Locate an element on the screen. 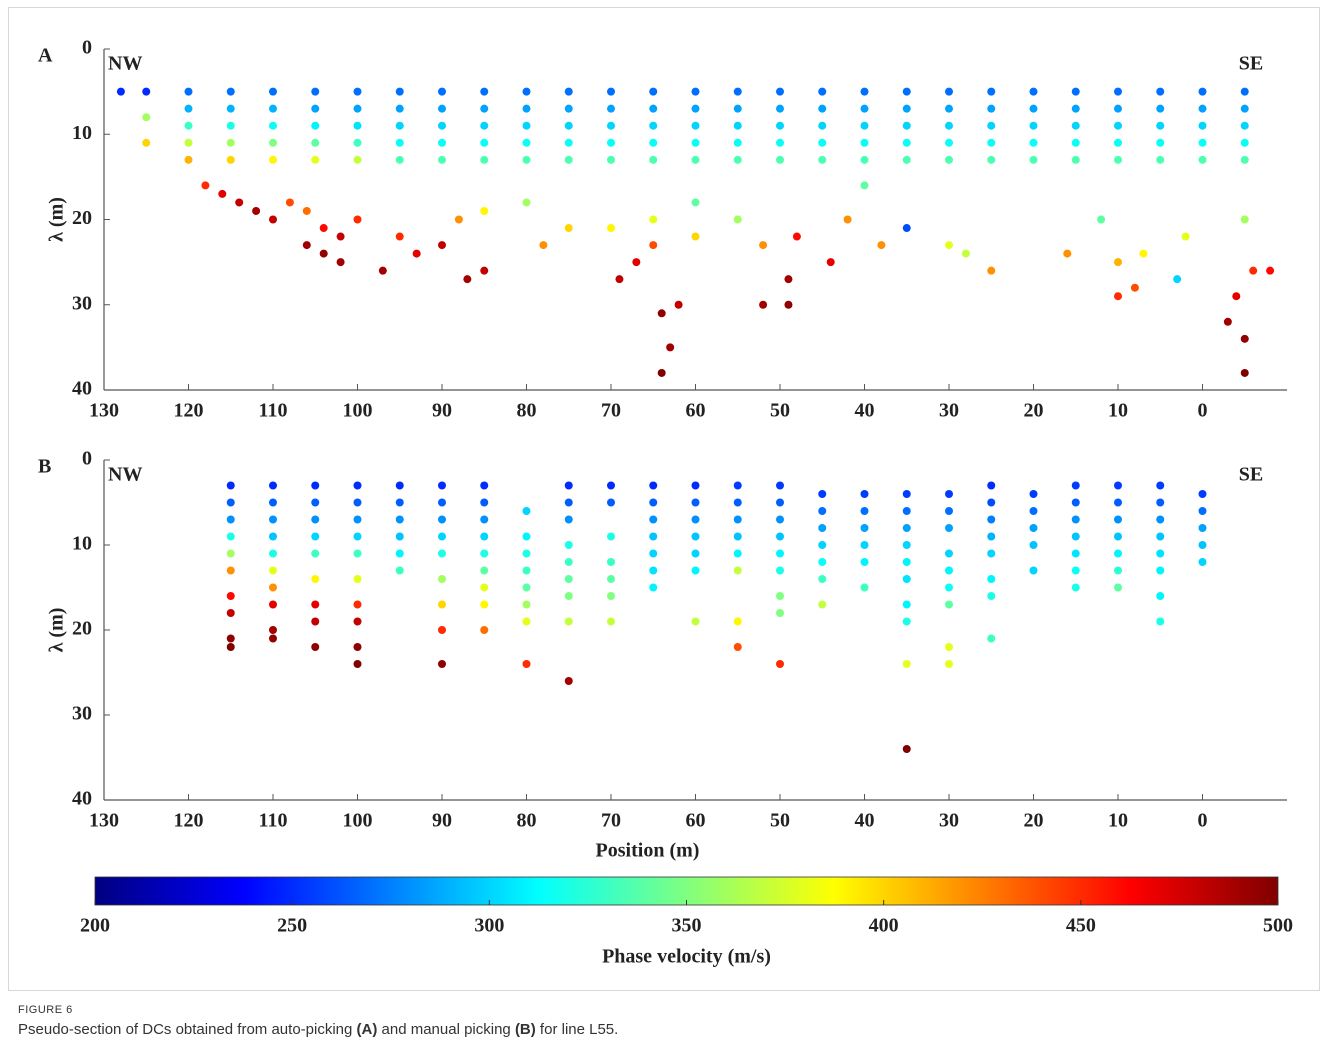 The image size is (1328, 1062). x-tick-label: 120 is located at coordinates (189, 821).